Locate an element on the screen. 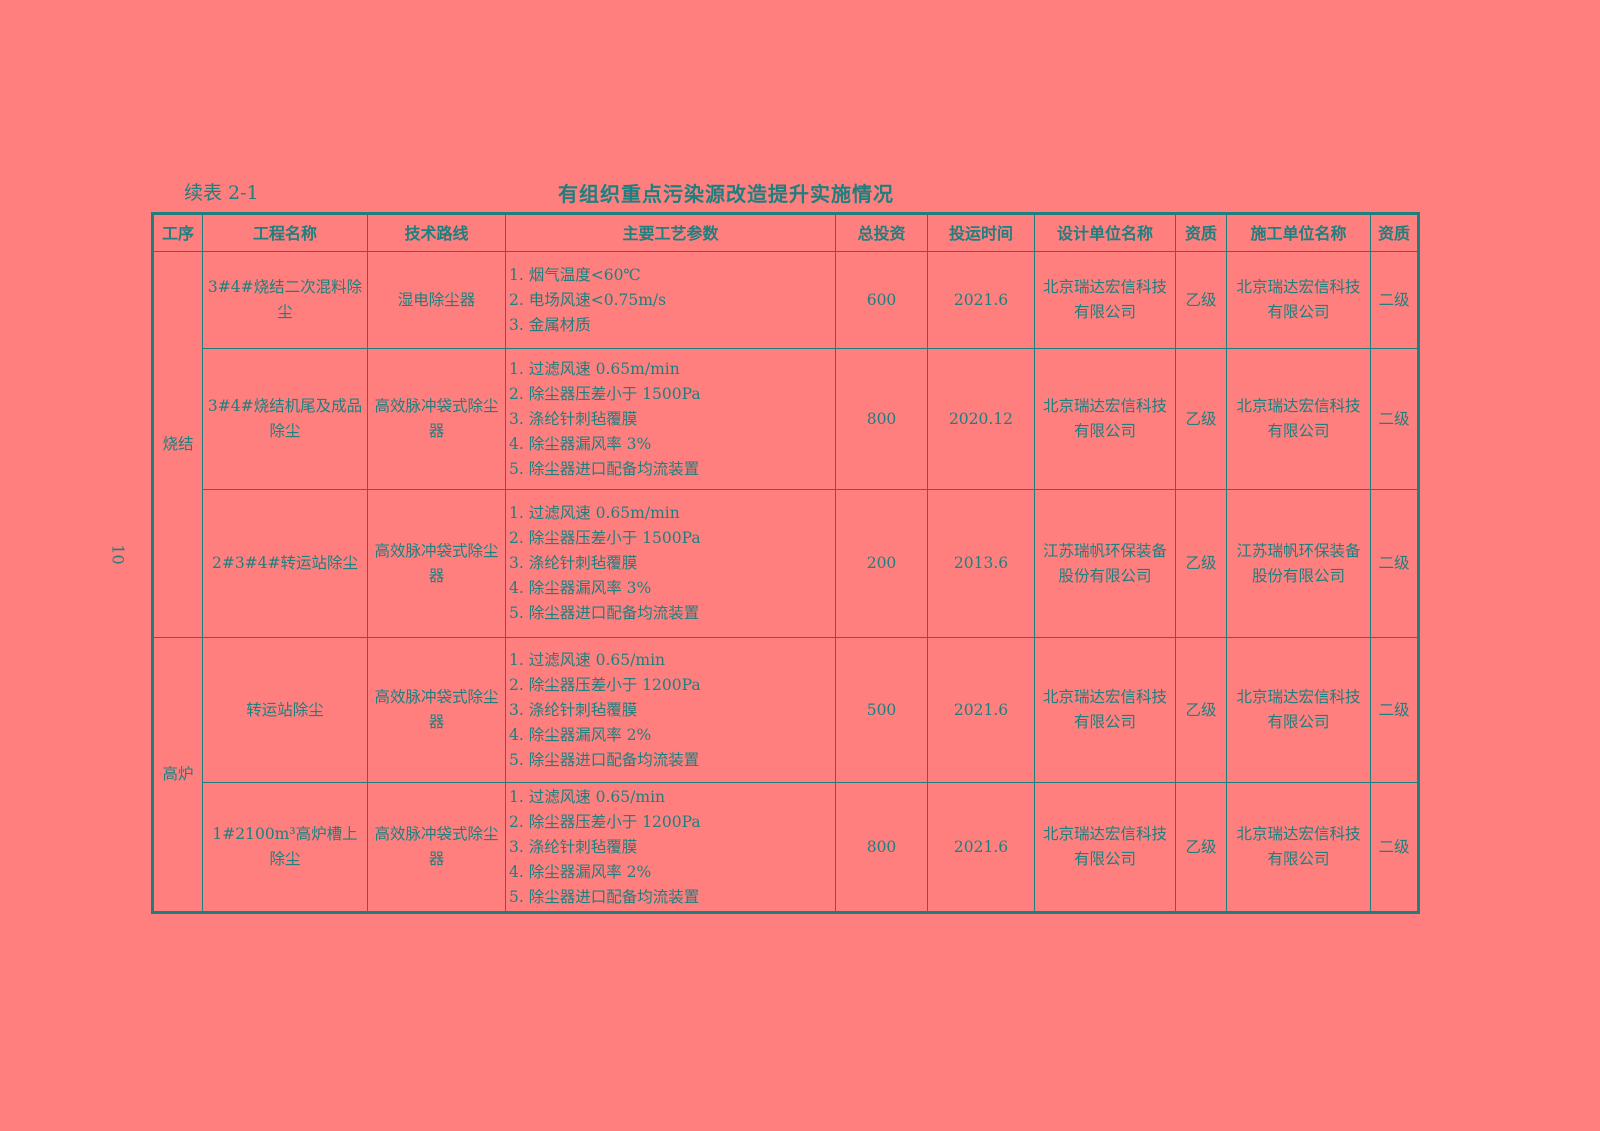 This screenshot has width=1600, height=1131. process-params-cell: 1. 烟气温度<60℃ 2. 电场风速<0.75m/s 3. 金属材质 is located at coordinates (670, 300).